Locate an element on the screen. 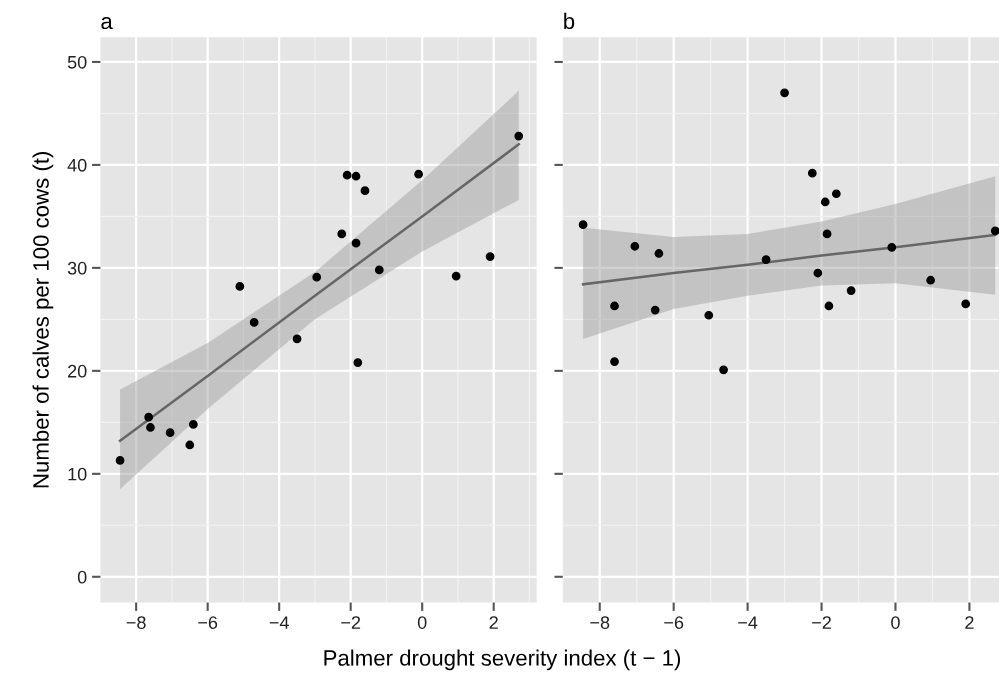  y-tick-label: 30 is located at coordinates (77, 268).